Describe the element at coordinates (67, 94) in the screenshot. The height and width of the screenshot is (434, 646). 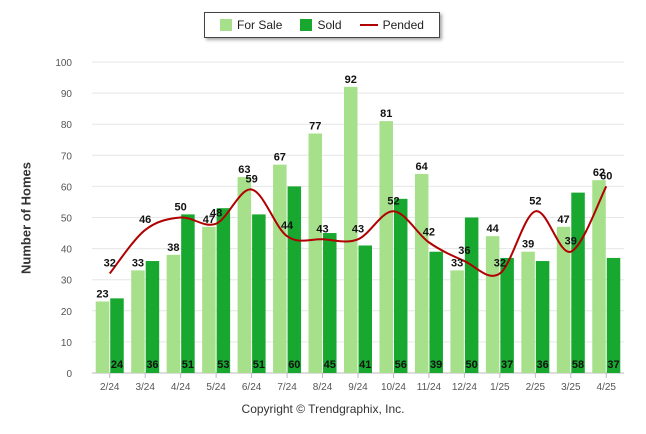
I see `y-tick-label: 90` at that location.